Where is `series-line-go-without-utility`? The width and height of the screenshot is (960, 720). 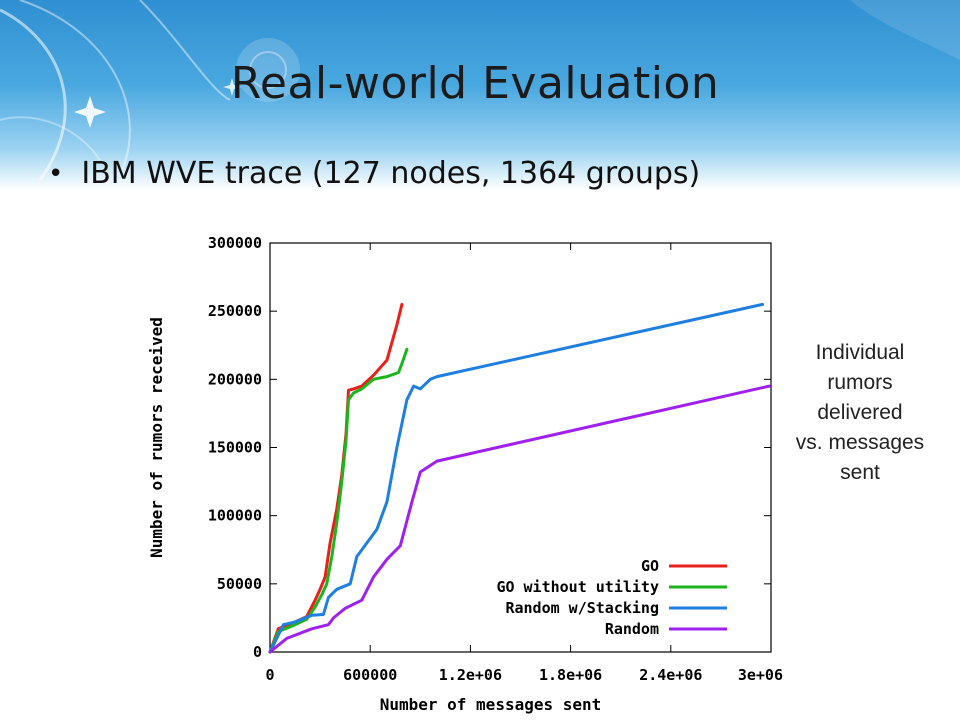 series-line-go-without-utility is located at coordinates (338, 500).